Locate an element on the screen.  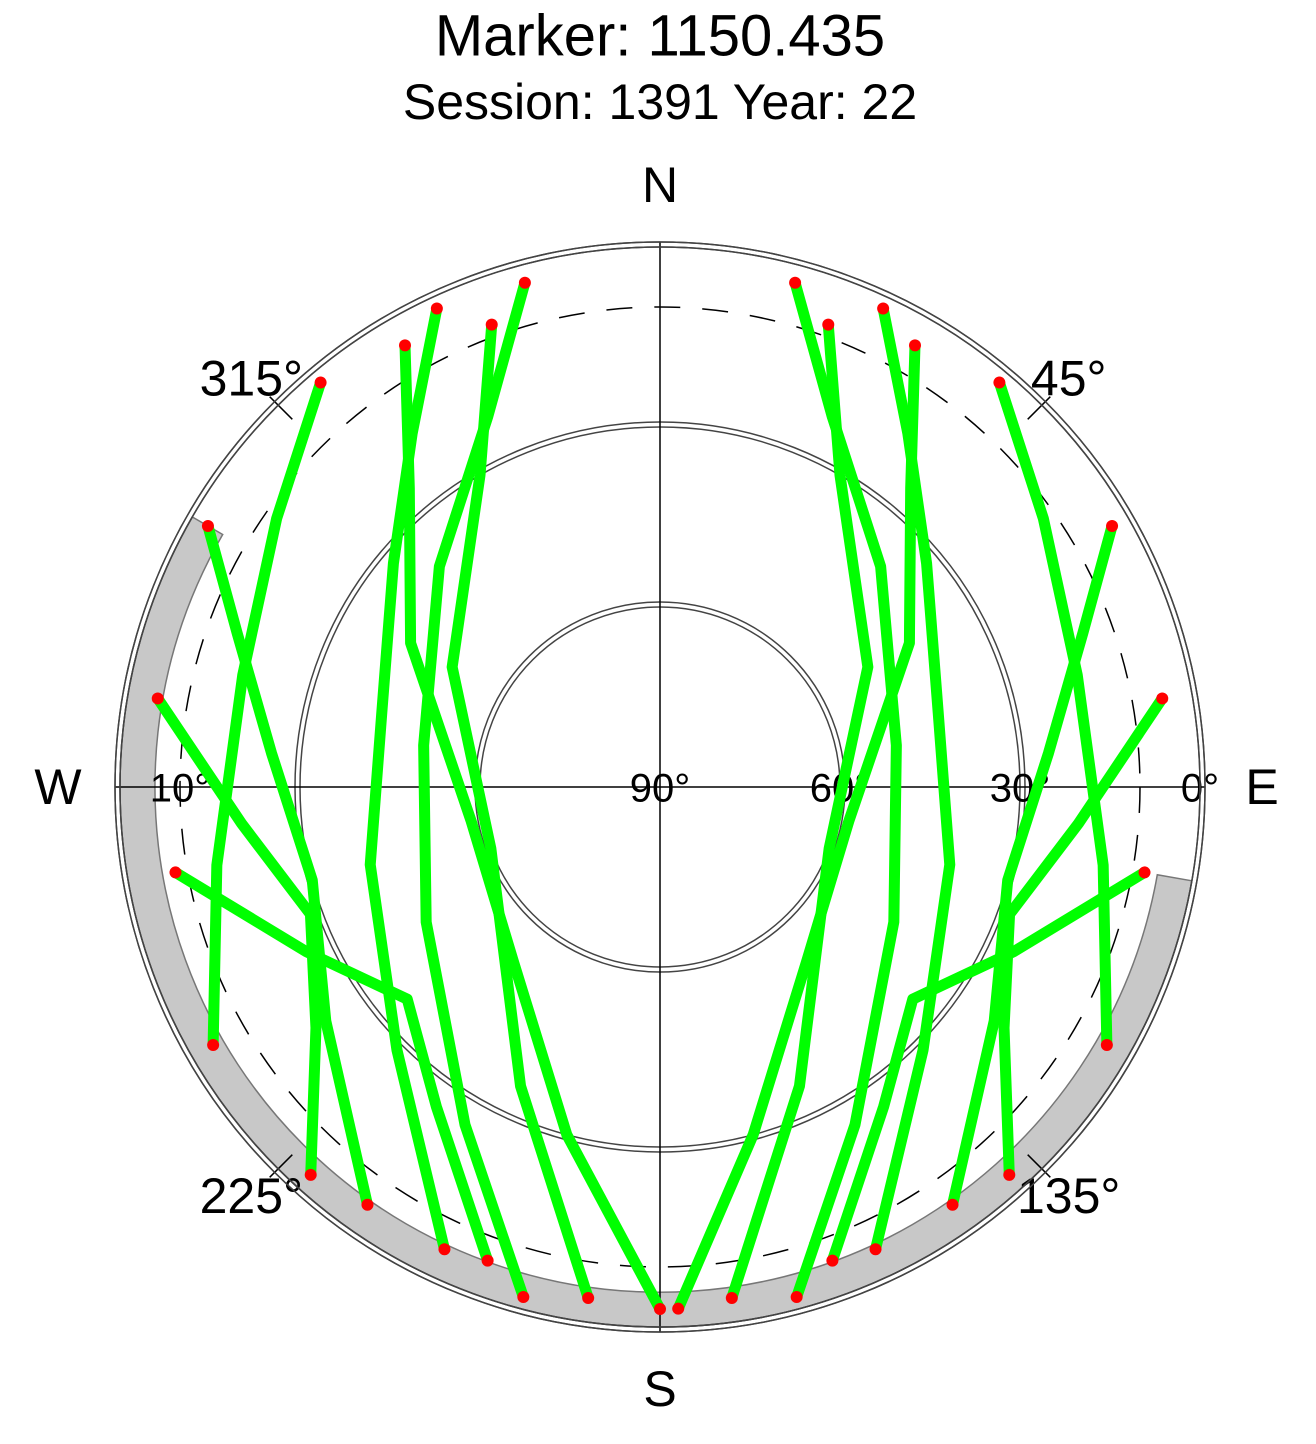
azimuth-label: 45° is located at coordinates (1069, 378).